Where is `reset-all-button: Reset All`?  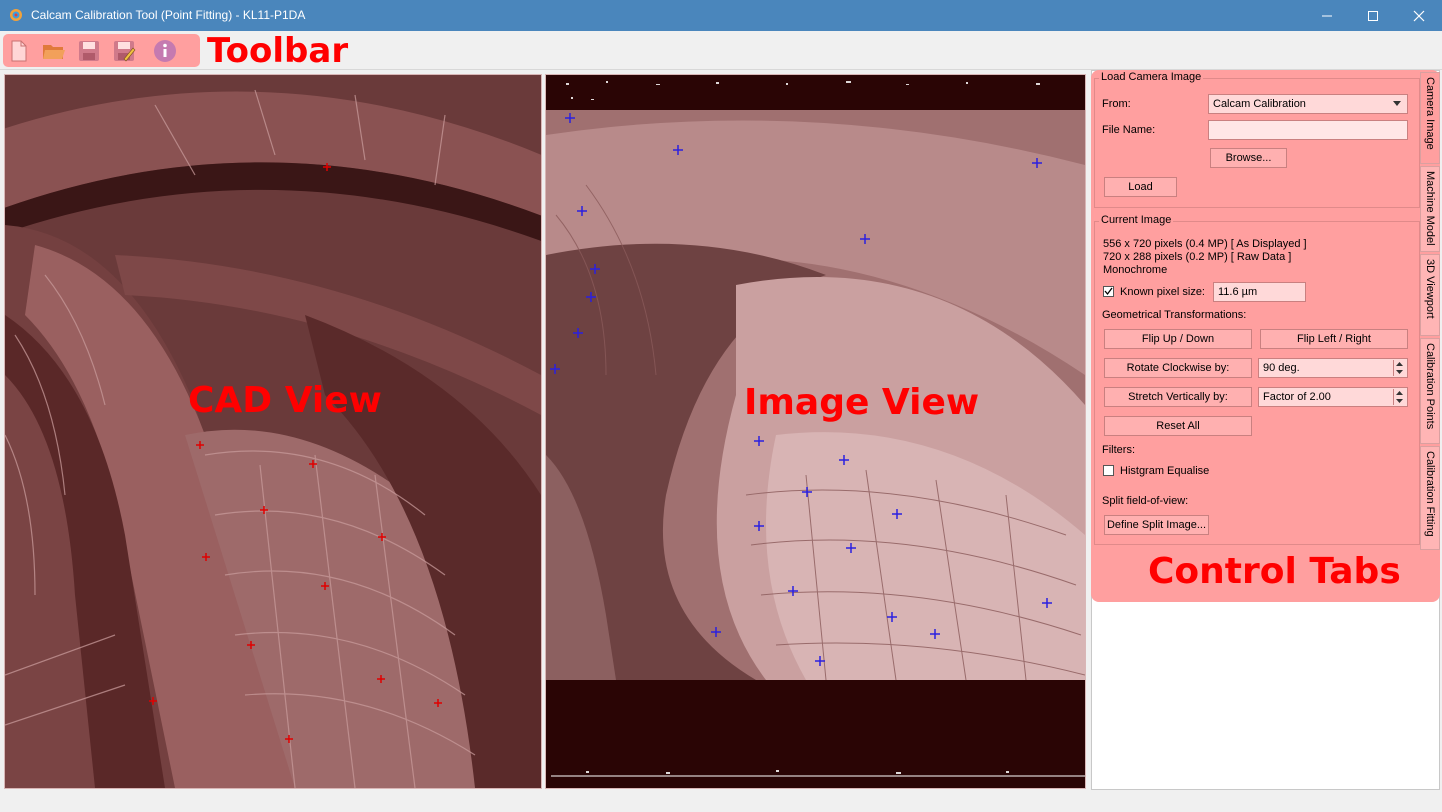 reset-all-button: Reset All is located at coordinates (1178, 426).